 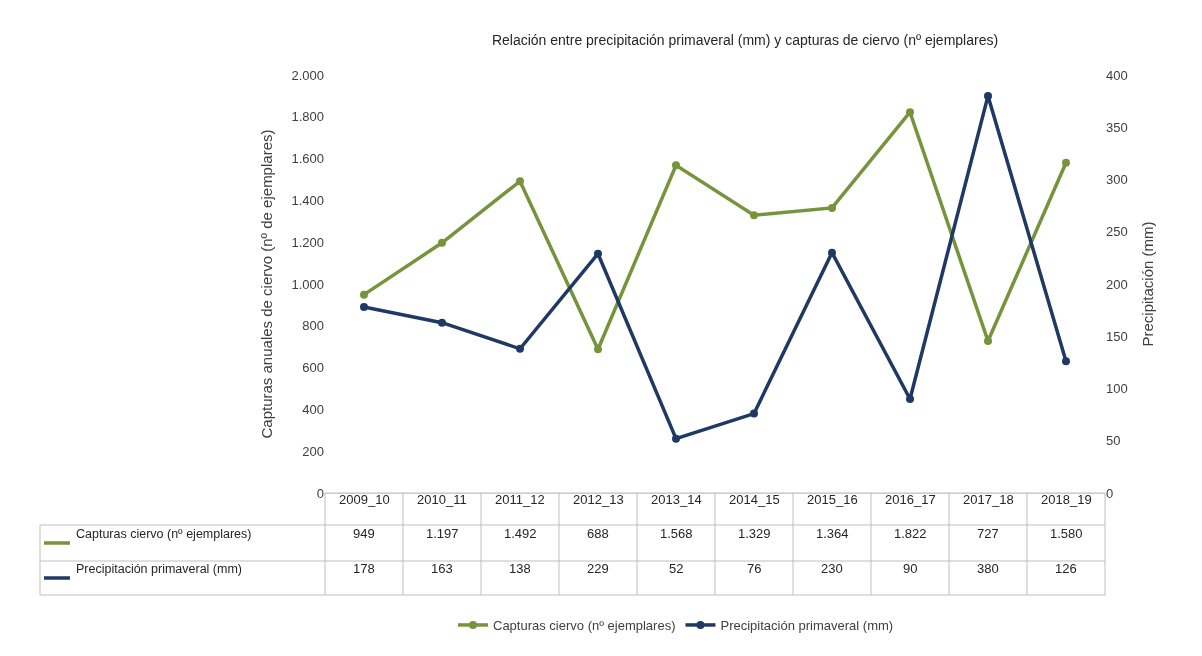 What do you see at coordinates (1117, 75) in the screenshot?
I see `y2-tick-label: 400` at bounding box center [1117, 75].